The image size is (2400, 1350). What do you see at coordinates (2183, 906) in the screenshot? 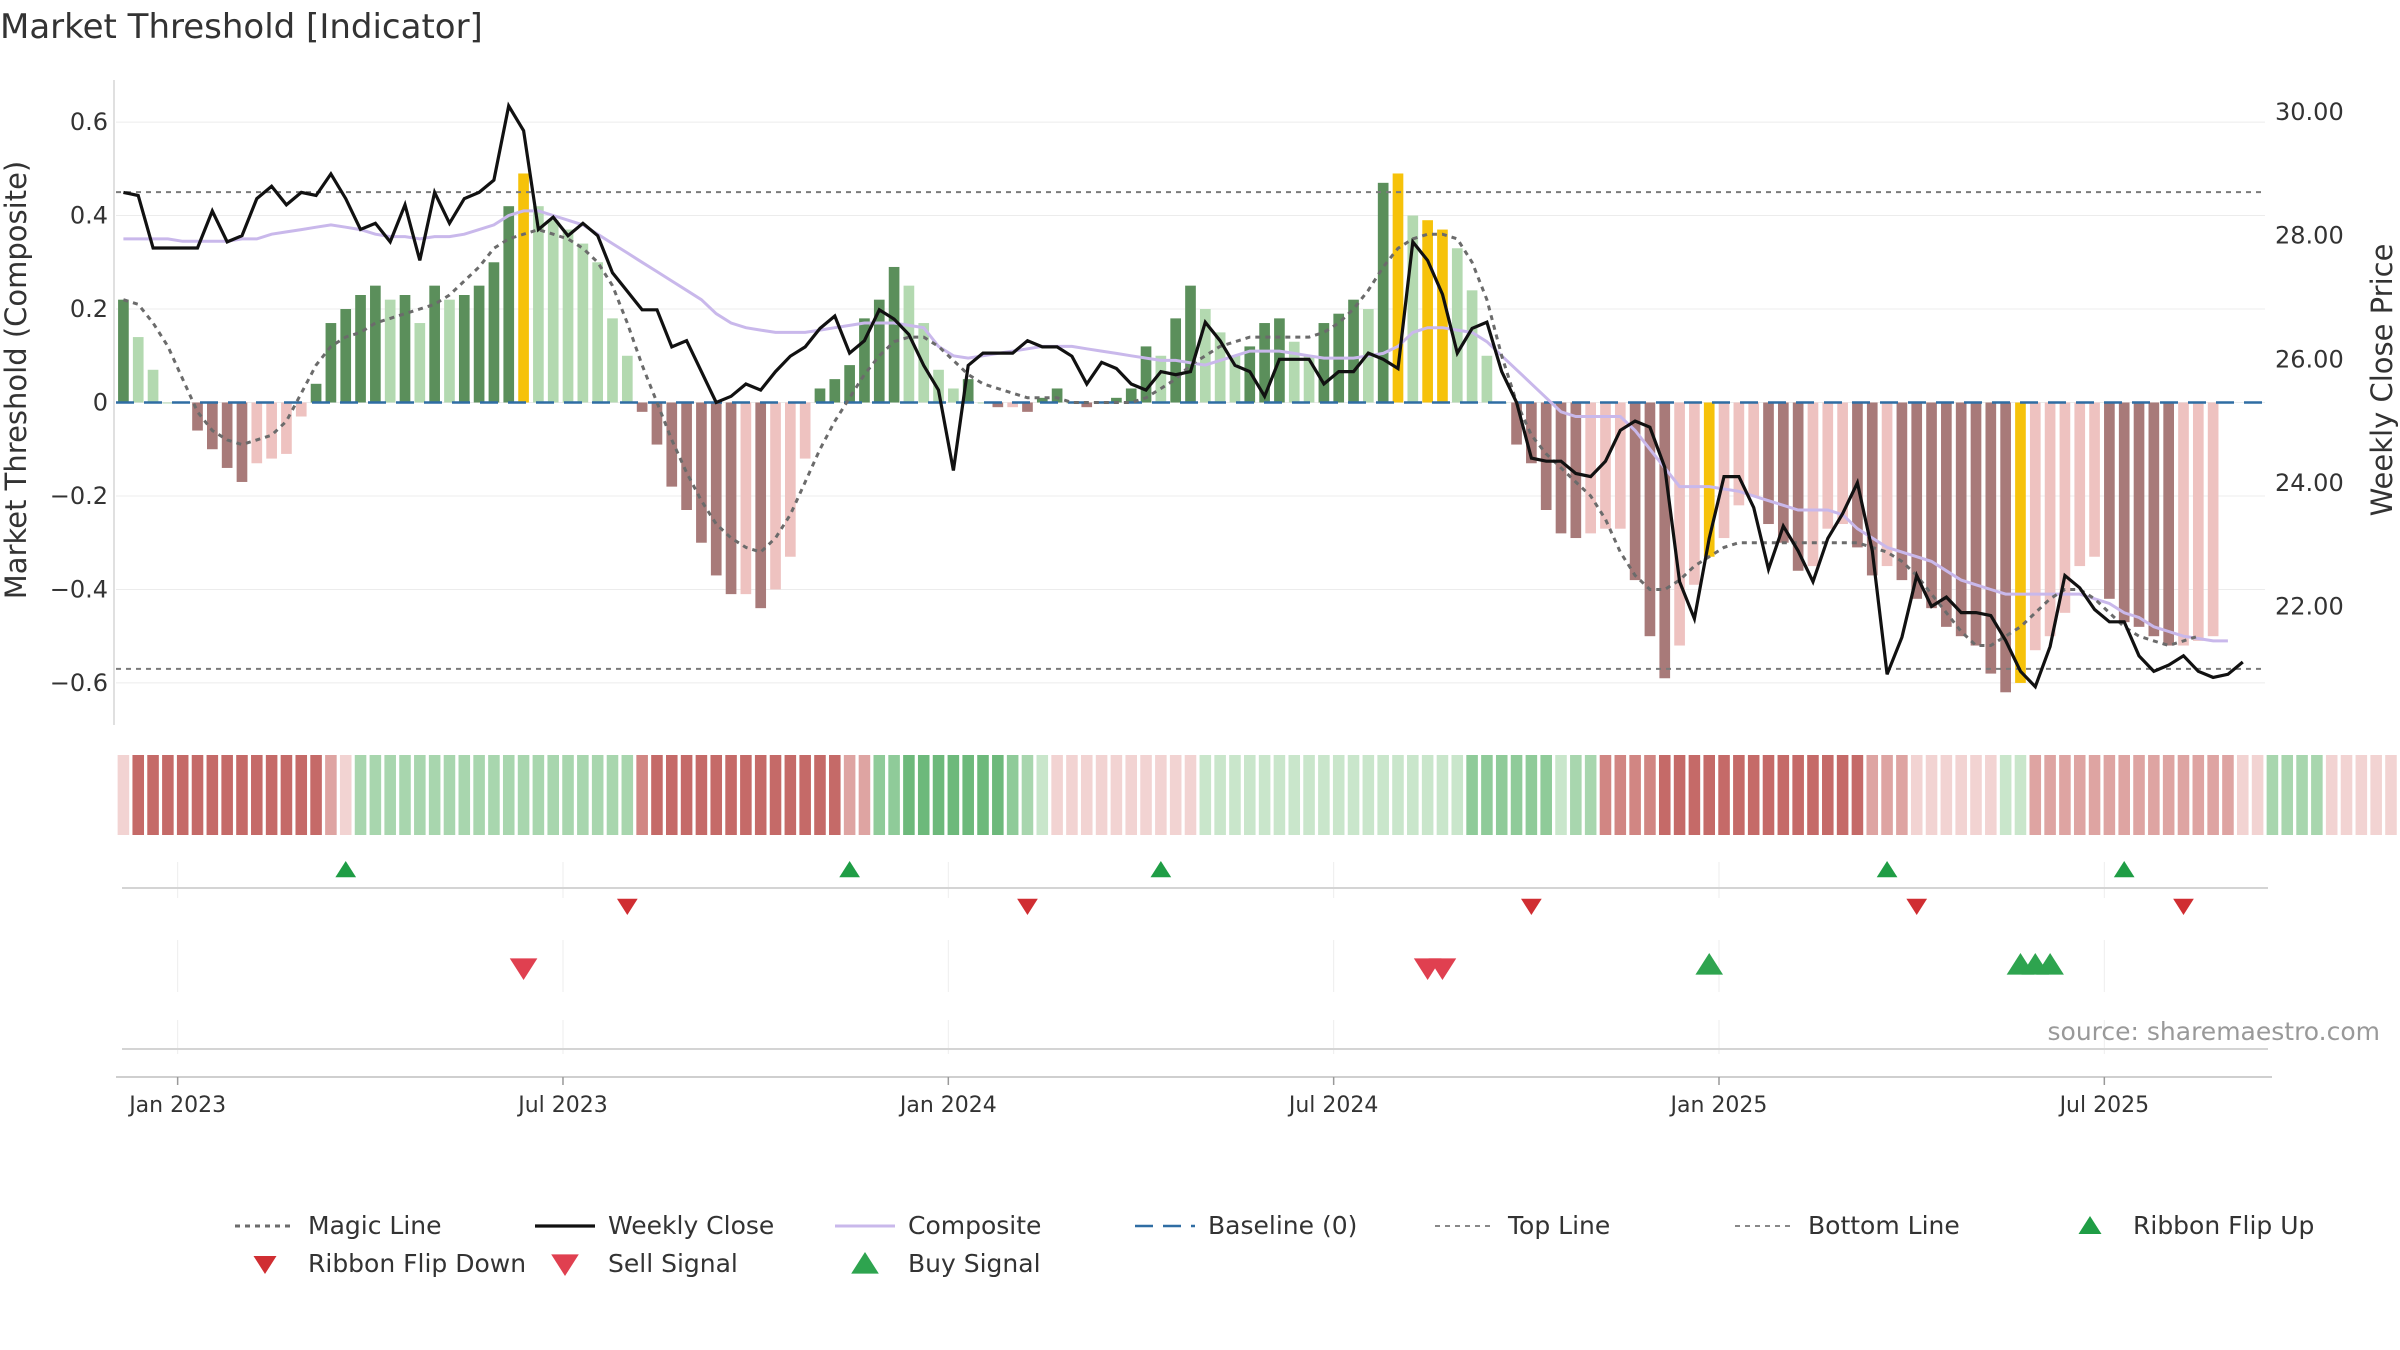
I see `ribbon-flip-down-marker` at bounding box center [2183, 906].